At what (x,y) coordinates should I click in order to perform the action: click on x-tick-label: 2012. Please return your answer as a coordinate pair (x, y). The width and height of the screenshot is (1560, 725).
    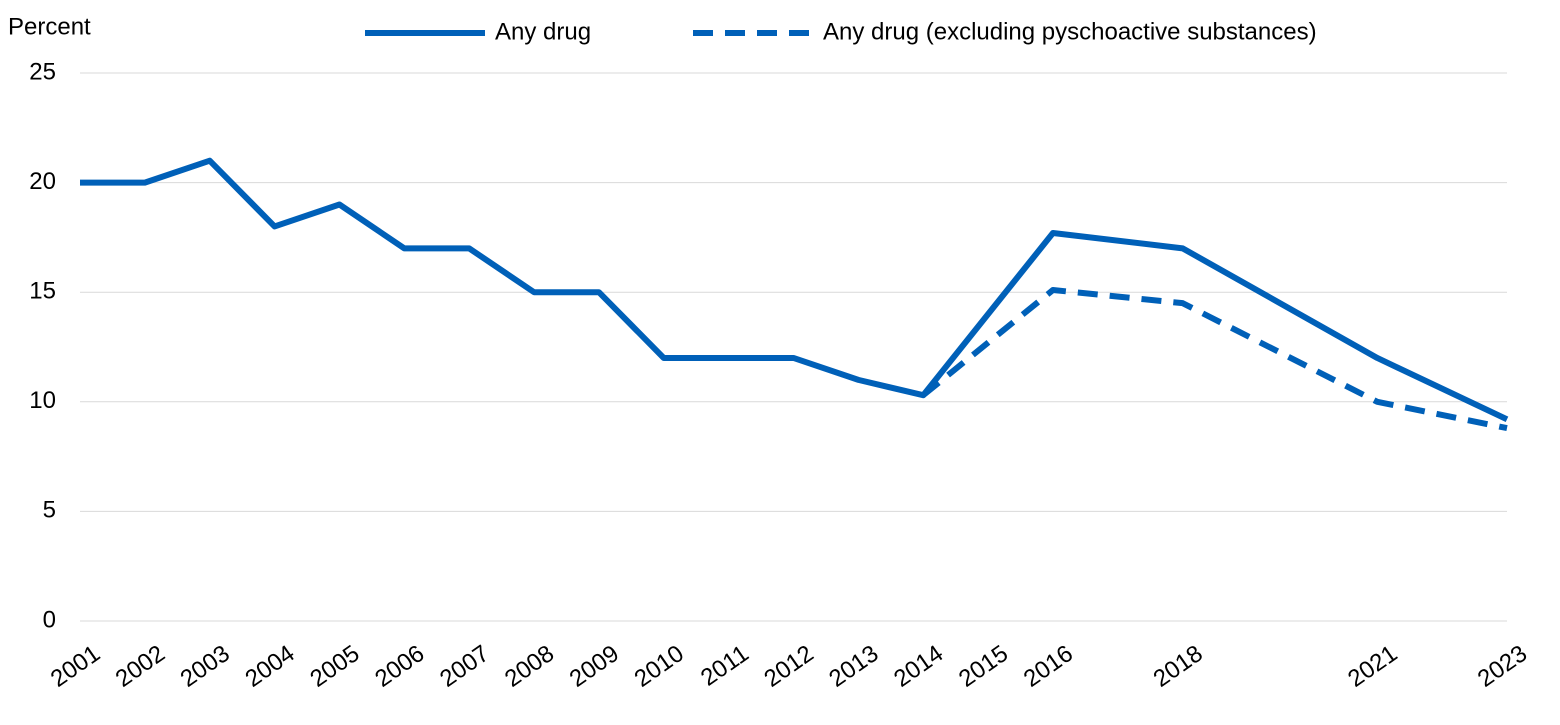
    Looking at the image, I should click on (788, 666).